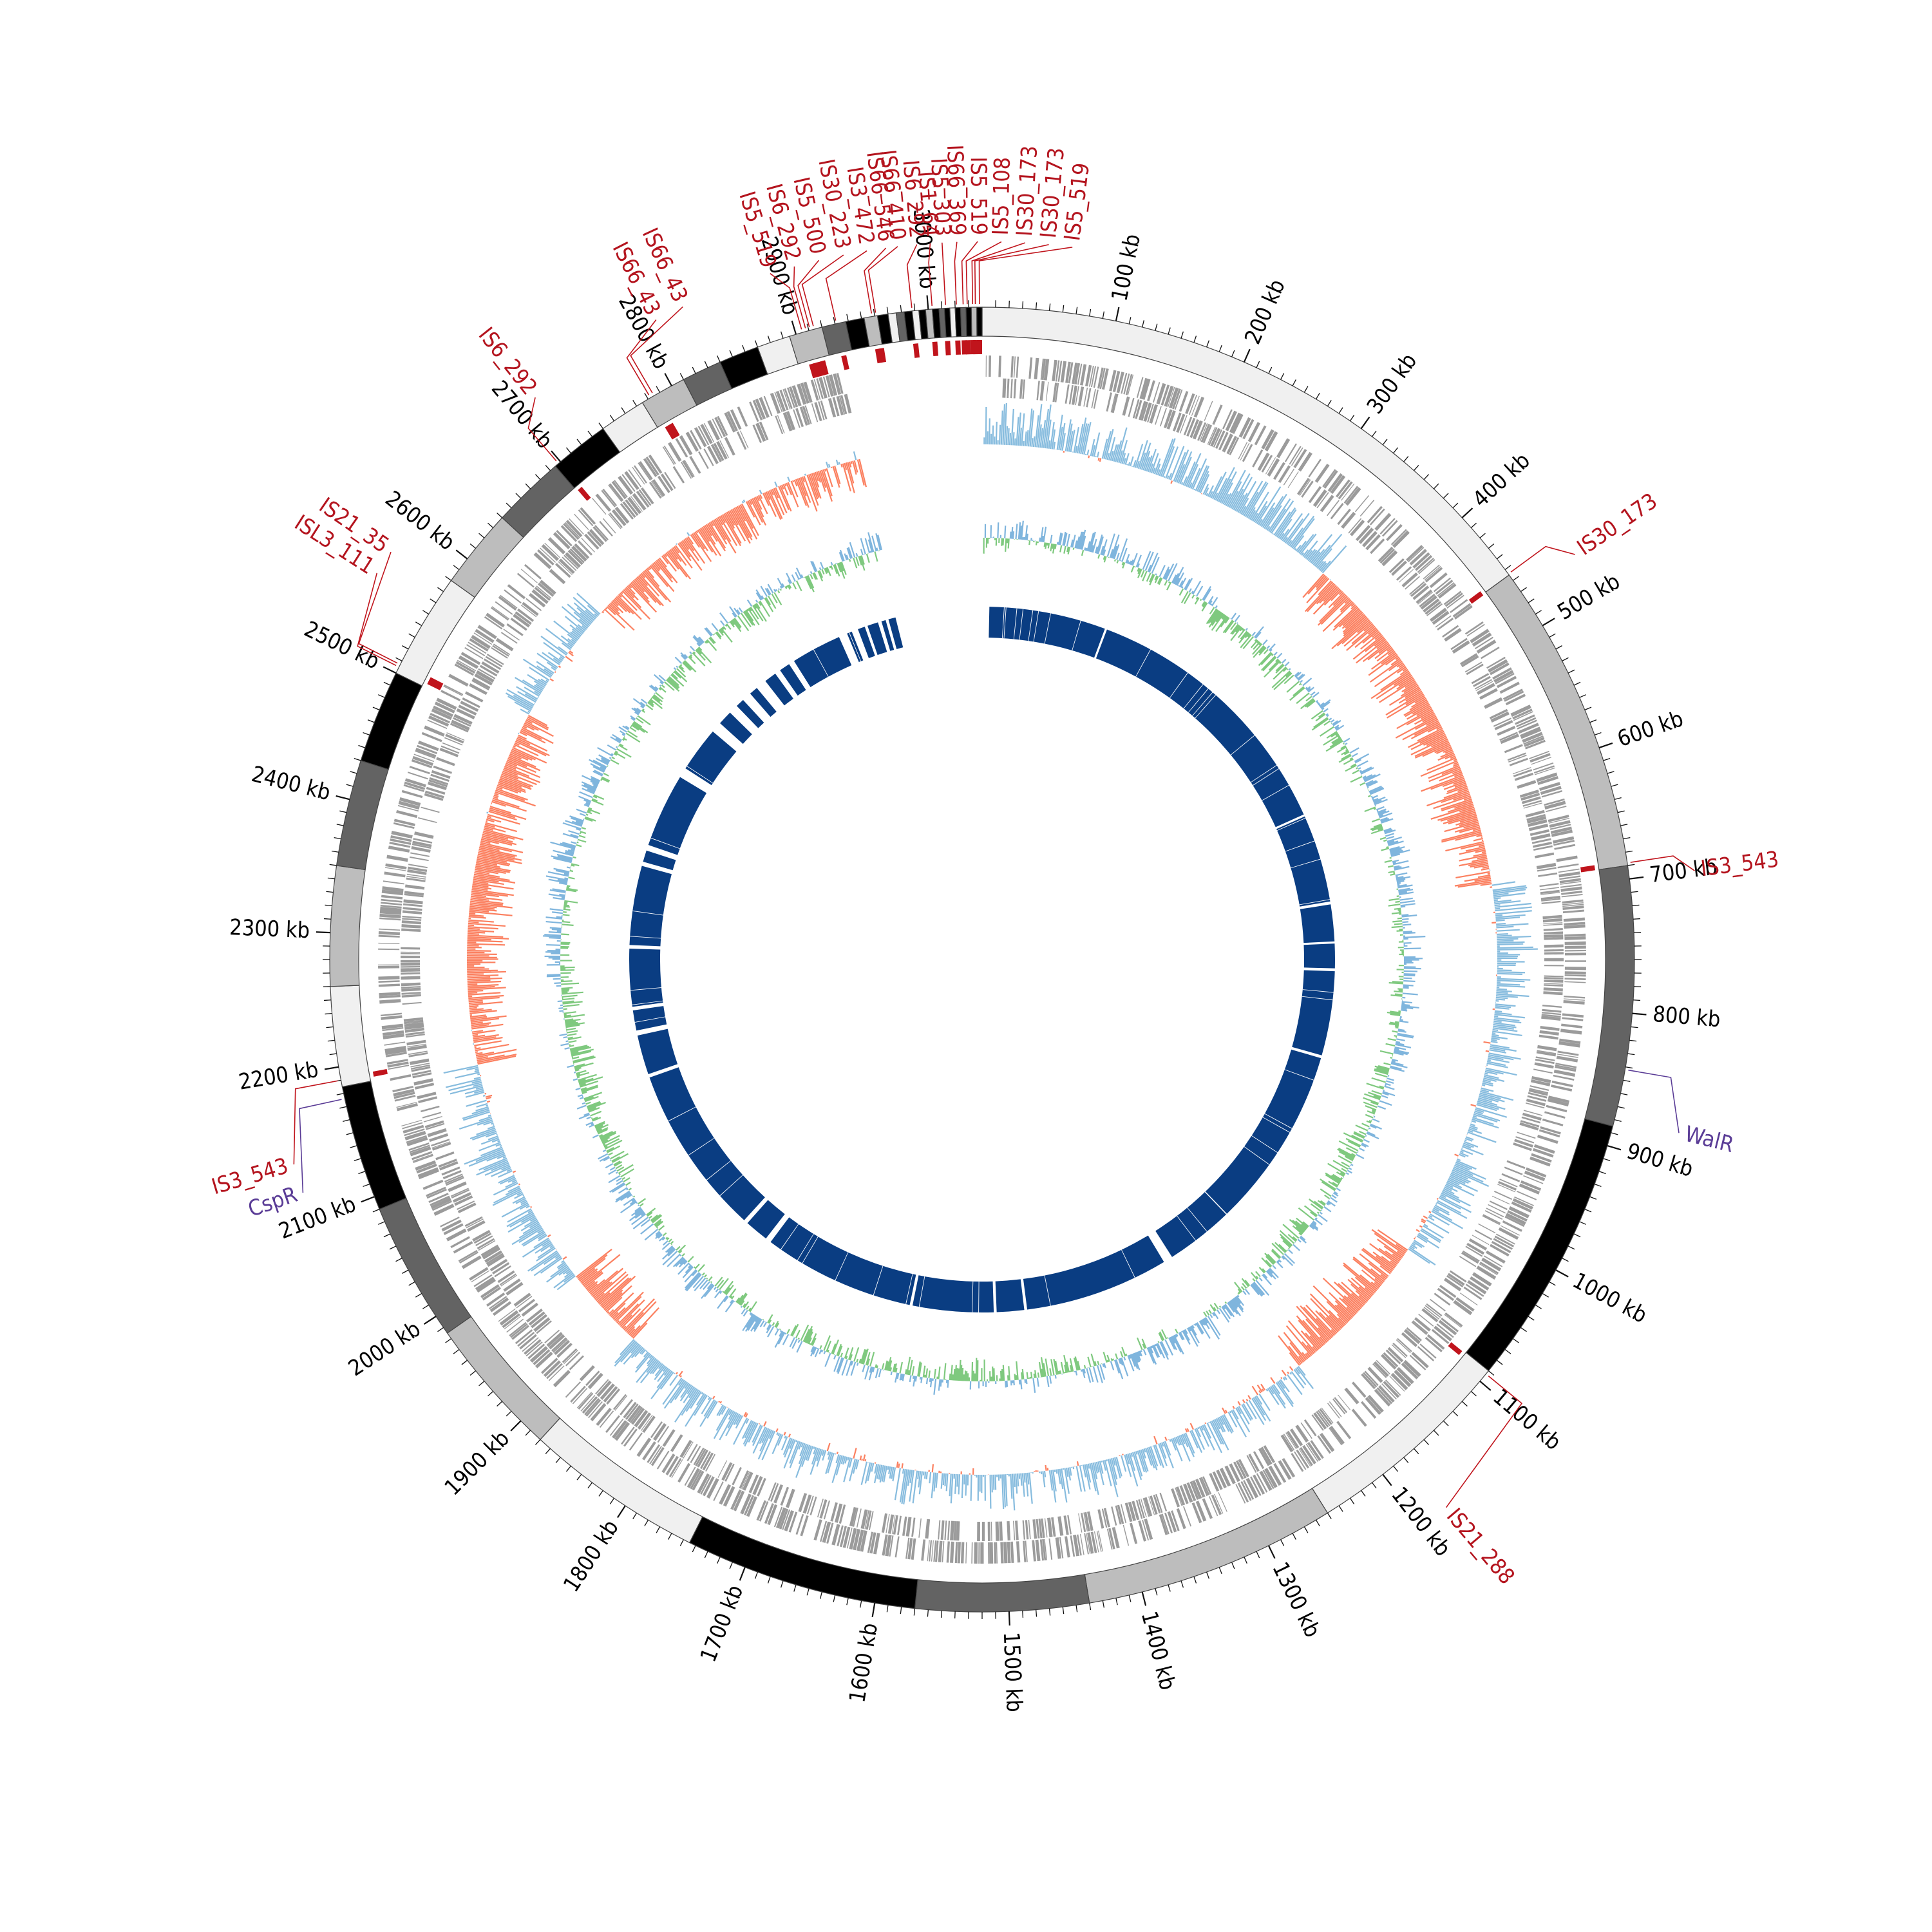 Image resolution: width=1932 pixels, height=1932 pixels. Describe the element at coordinates (1651, 729) in the screenshot. I see `position-tick-label: 600 kb` at that location.